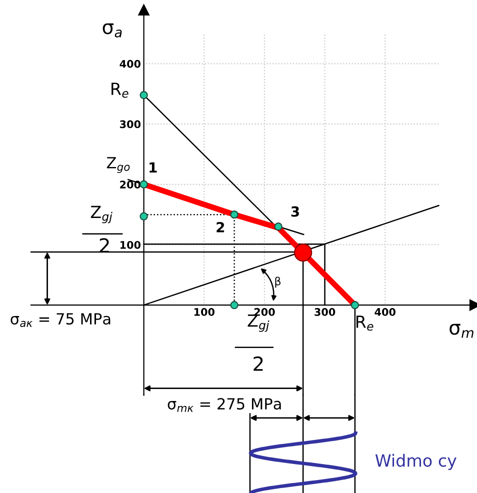  Describe the element at coordinates (60, 320) in the screenshot. I see `annotation: σ$_{aκ}$ = 75 MPa` at that location.